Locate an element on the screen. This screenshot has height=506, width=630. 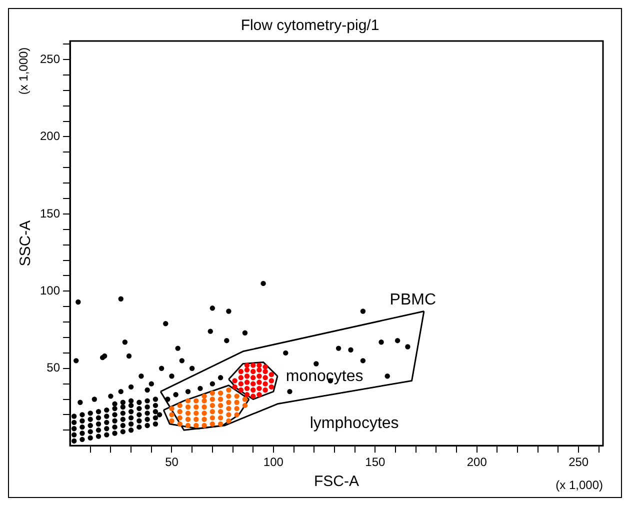
y-tick-label: 100 is located at coordinates (50, 290).